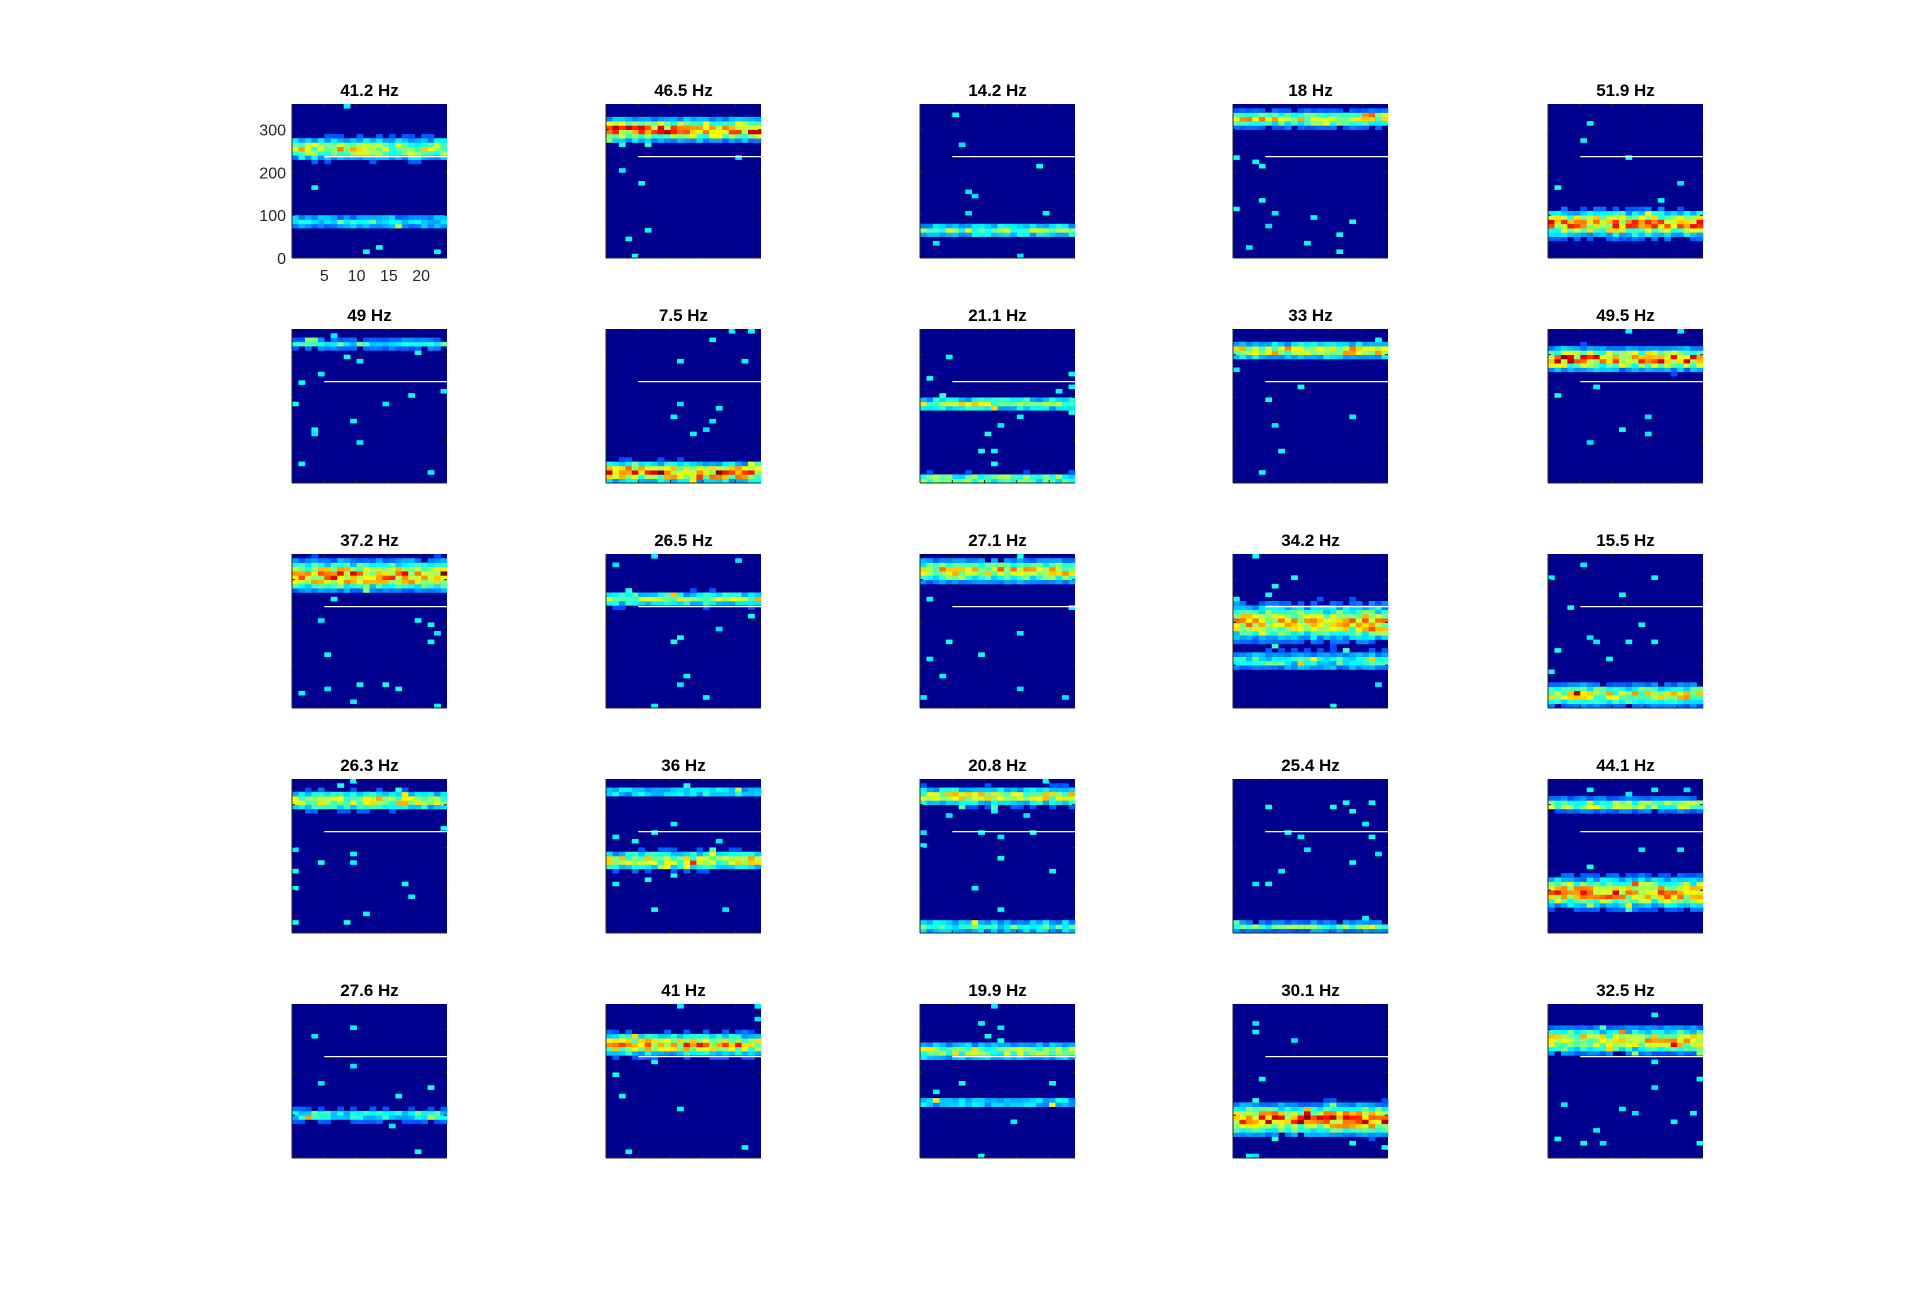  Describe the element at coordinates (1310, 395) in the screenshot. I see `heatmap-panel: 33 Hz` at that location.